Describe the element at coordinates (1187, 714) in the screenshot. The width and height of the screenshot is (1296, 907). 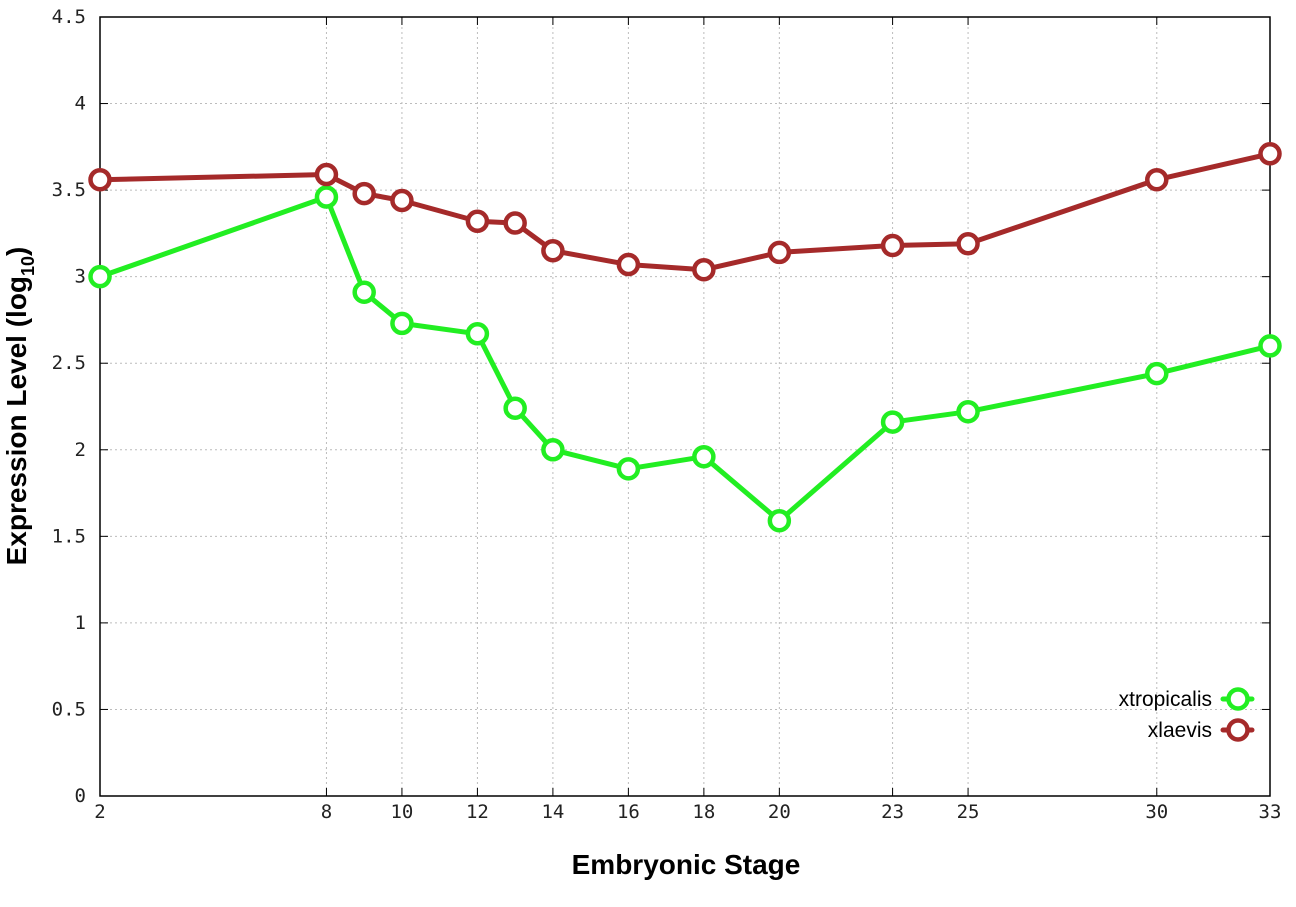
I see `legend: xtropicalis xlaevis` at that location.